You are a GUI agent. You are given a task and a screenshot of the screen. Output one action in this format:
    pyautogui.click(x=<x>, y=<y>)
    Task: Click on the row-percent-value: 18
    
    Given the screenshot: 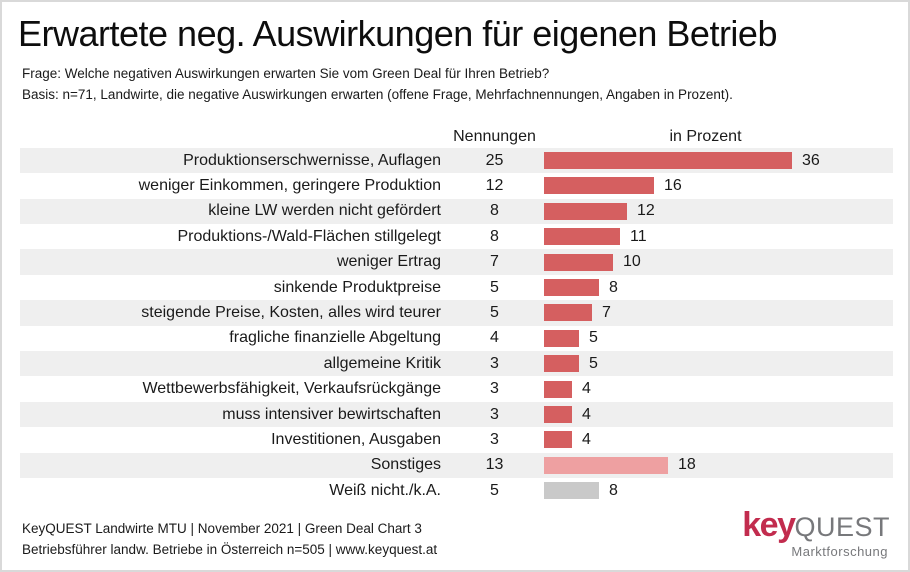 What is the action you would take?
    pyautogui.click(x=687, y=465)
    